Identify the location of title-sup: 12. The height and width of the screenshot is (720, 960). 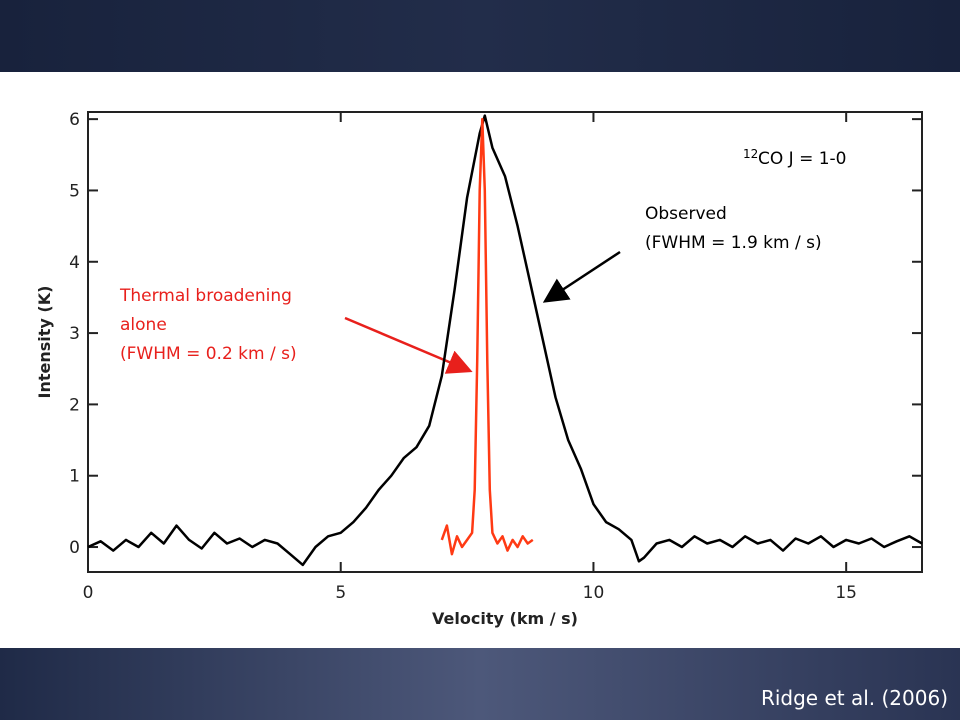
(750, 154).